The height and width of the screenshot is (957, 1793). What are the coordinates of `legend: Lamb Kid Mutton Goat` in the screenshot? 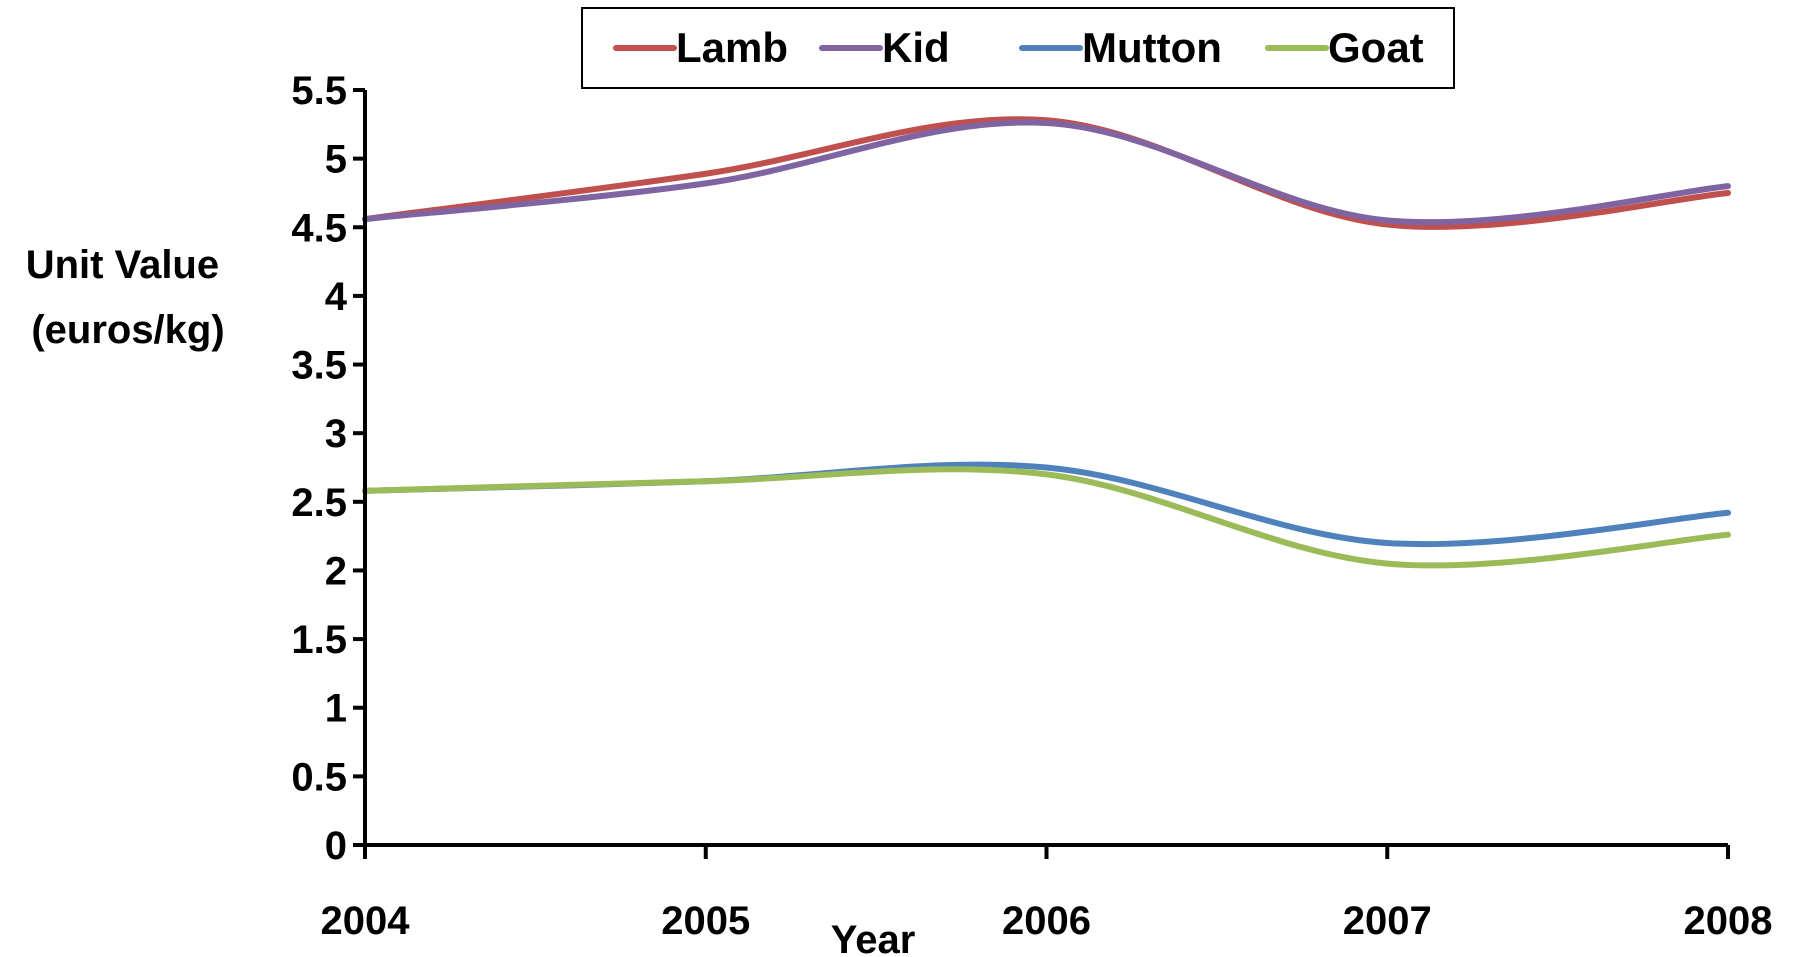 It's located at (1018, 48).